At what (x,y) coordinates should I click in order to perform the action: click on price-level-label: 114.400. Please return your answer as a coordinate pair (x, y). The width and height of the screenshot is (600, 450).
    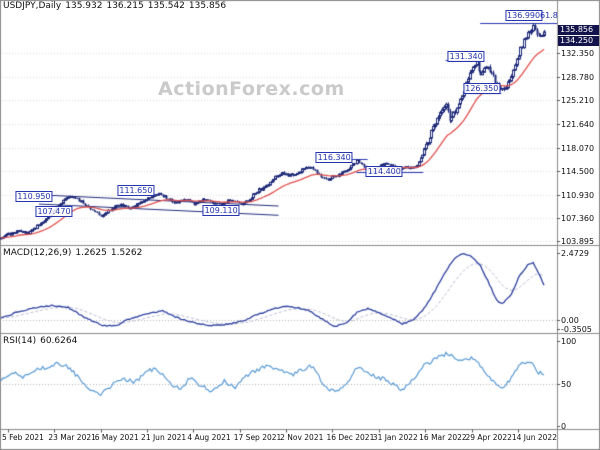
    Looking at the image, I should click on (384, 172).